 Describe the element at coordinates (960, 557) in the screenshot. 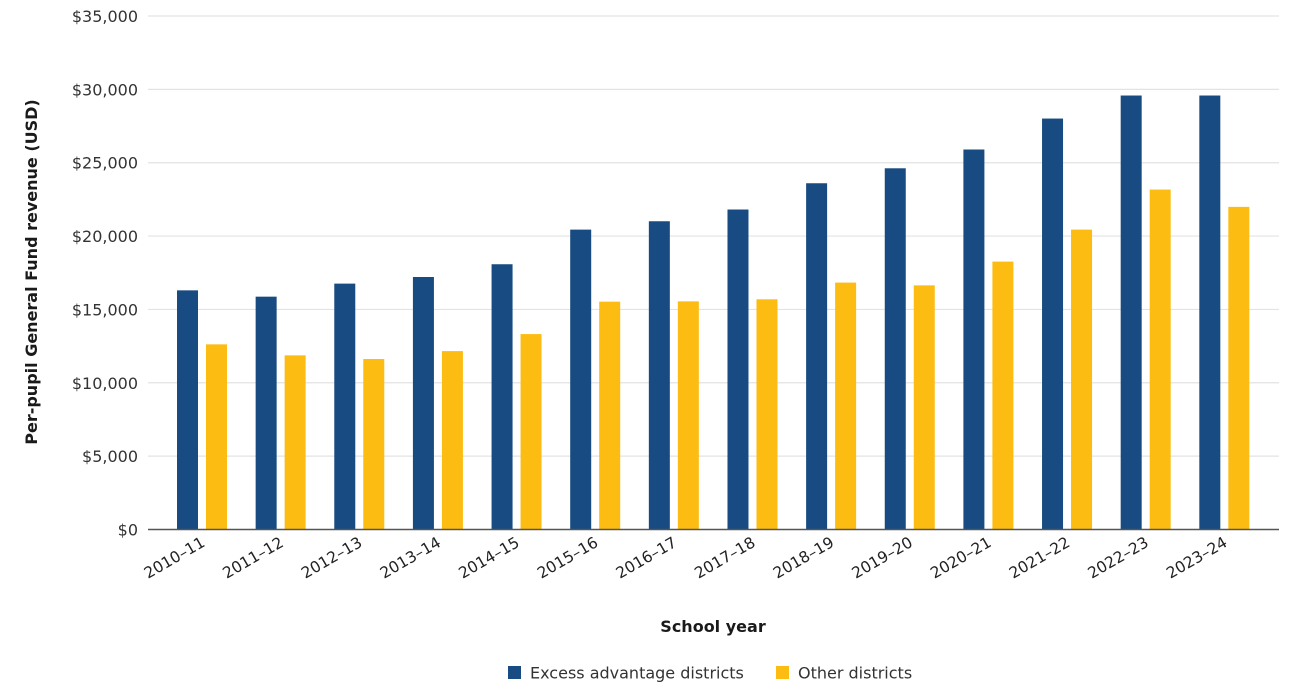

I see `x-tick-label: 2020–21` at that location.